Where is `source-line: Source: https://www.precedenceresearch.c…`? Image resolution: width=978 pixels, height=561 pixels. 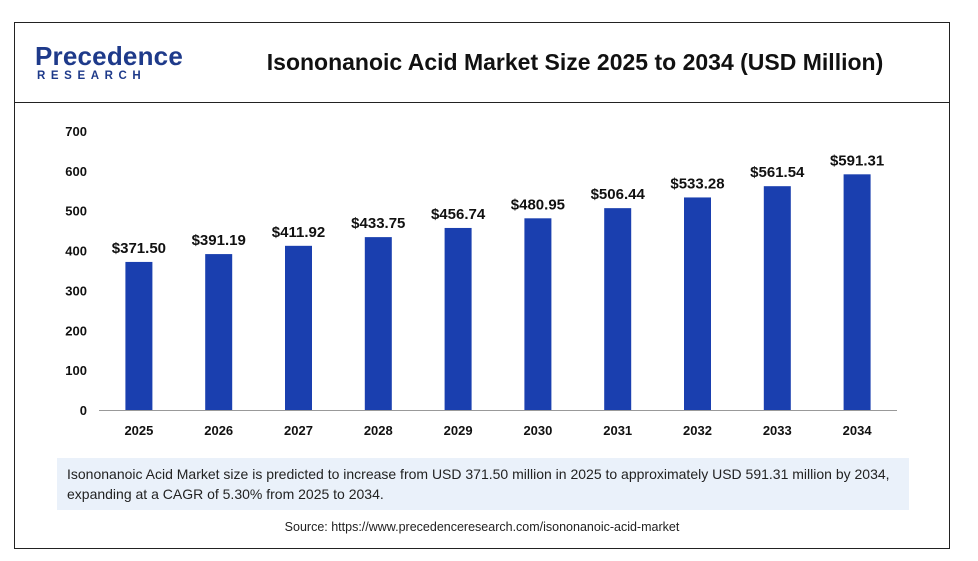 source-line: Source: https://www.precedenceresearch.c… is located at coordinates (482, 527).